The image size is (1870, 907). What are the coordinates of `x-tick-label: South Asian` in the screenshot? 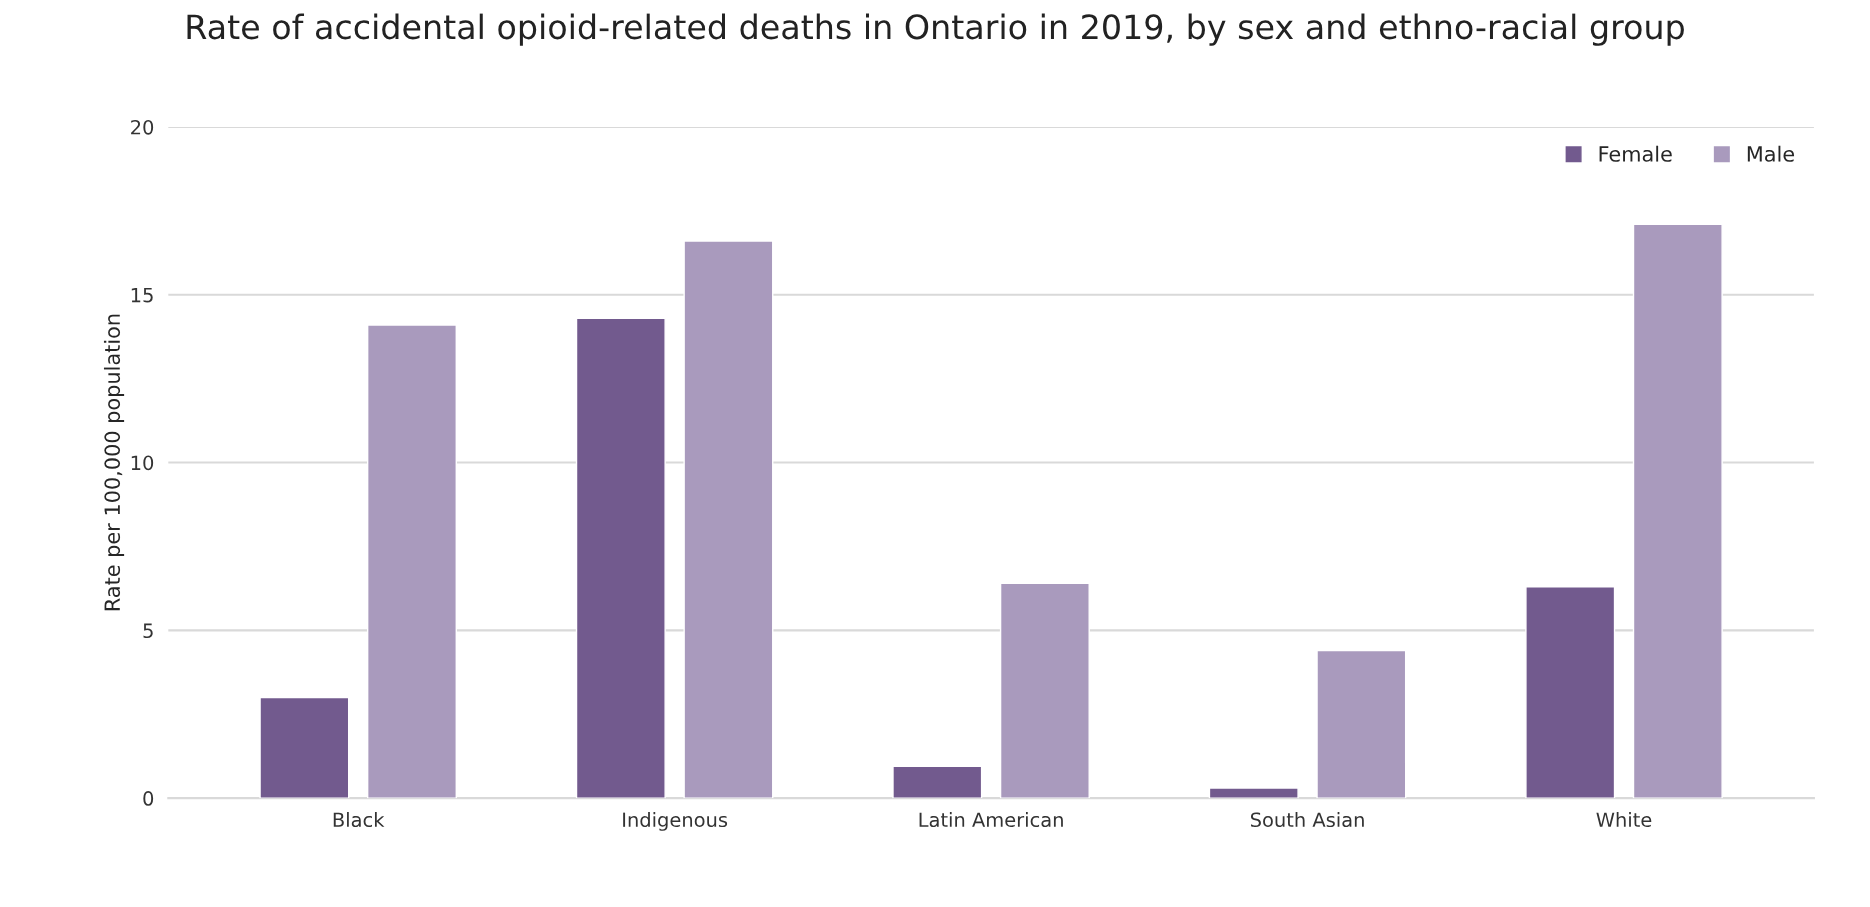 It's located at (1307, 820).